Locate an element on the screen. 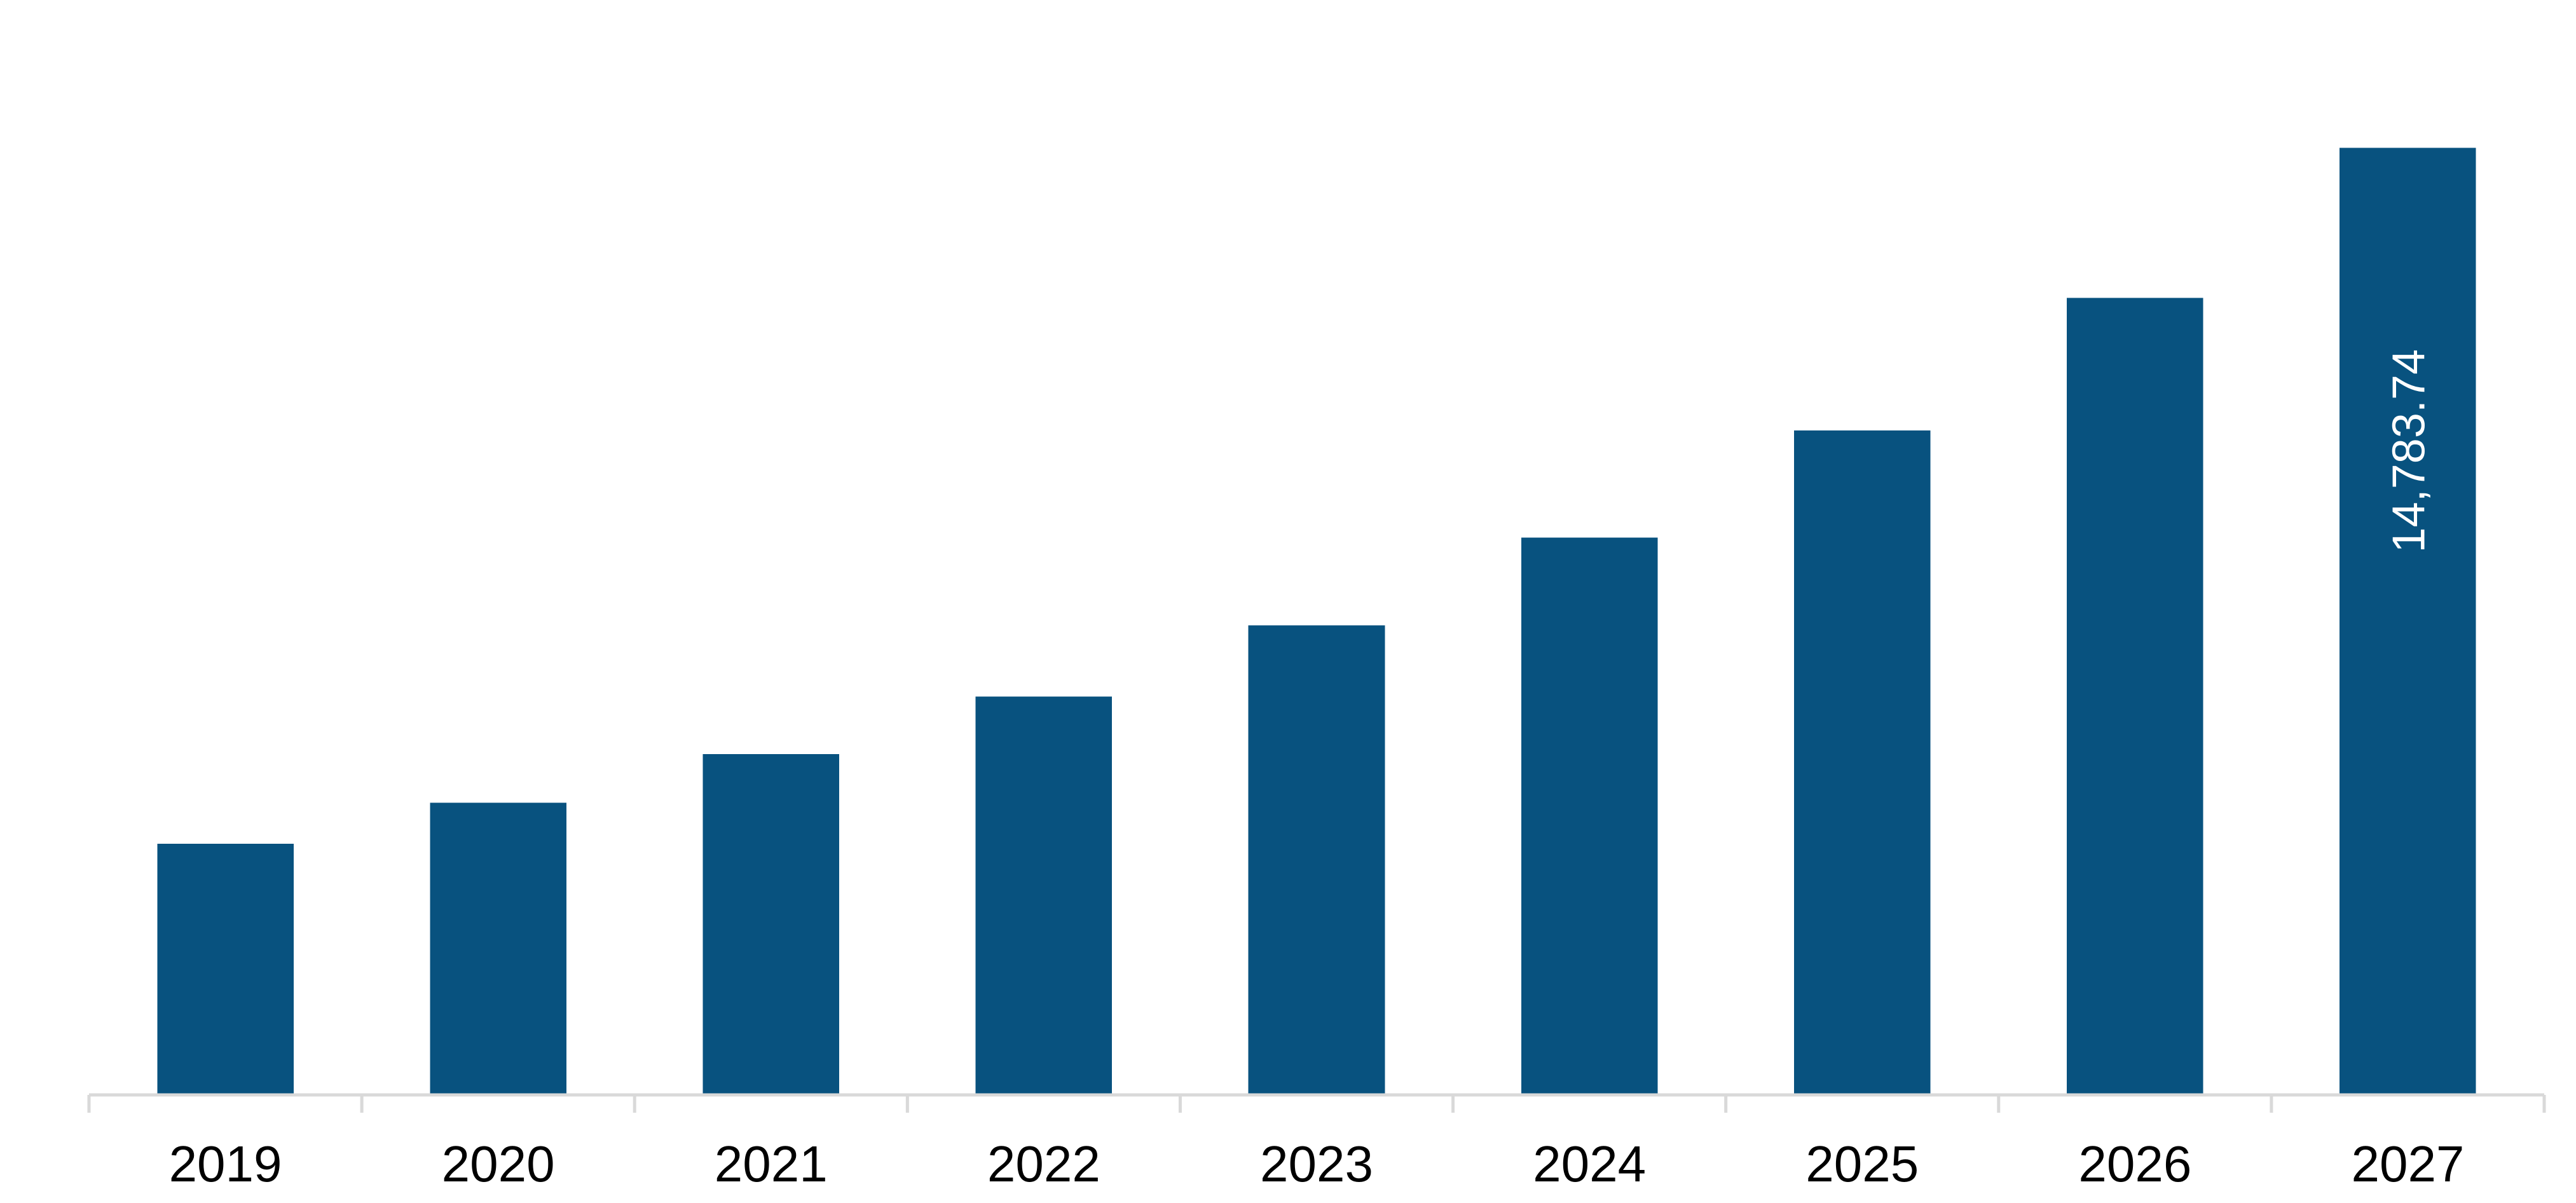  bar-2023 is located at coordinates (1316, 860).